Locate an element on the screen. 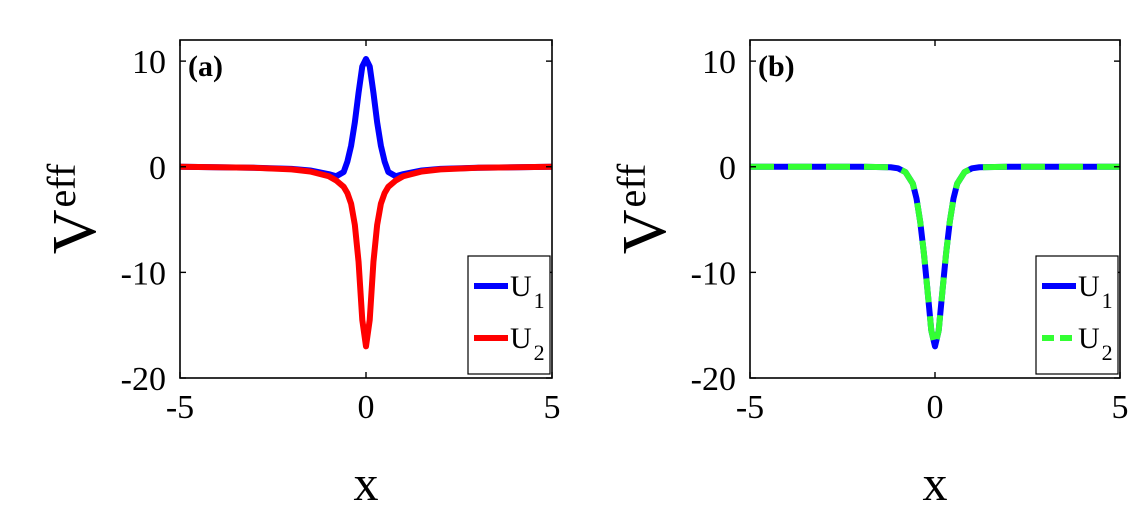  panel-label: (b) is located at coordinates (776, 66).